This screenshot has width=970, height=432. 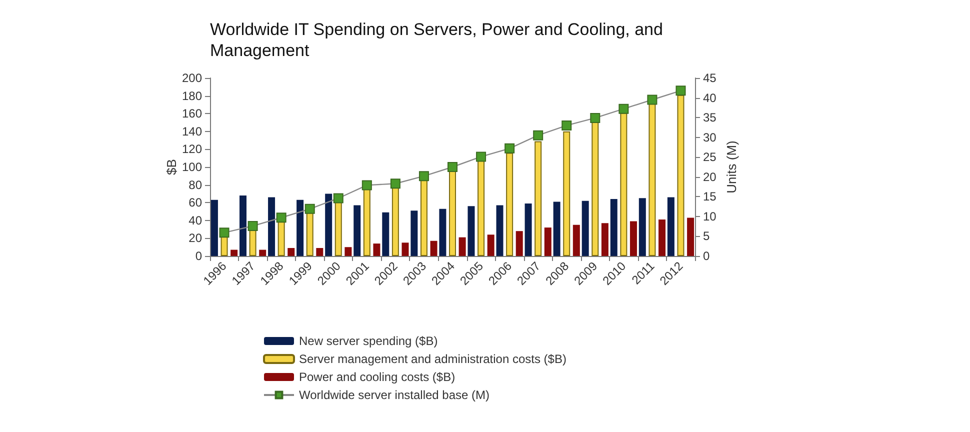 I want to click on y-tick-label: 120, so click(x=192, y=149).